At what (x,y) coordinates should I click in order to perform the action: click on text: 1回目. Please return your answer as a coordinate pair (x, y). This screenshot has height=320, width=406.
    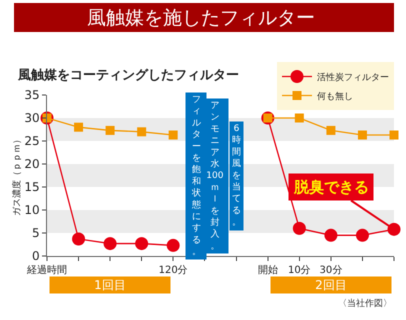
    Looking at the image, I should click on (110, 285).